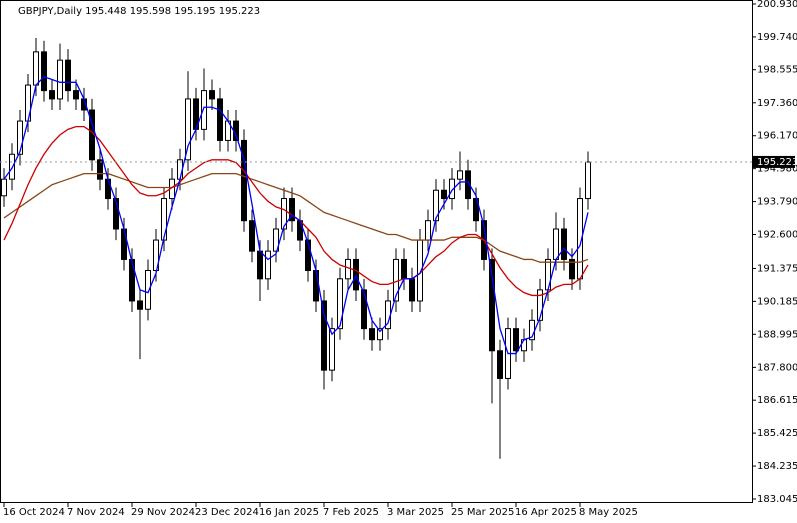  Describe the element at coordinates (777, 162) in the screenshot. I see `last-price-label: 195.223` at that location.